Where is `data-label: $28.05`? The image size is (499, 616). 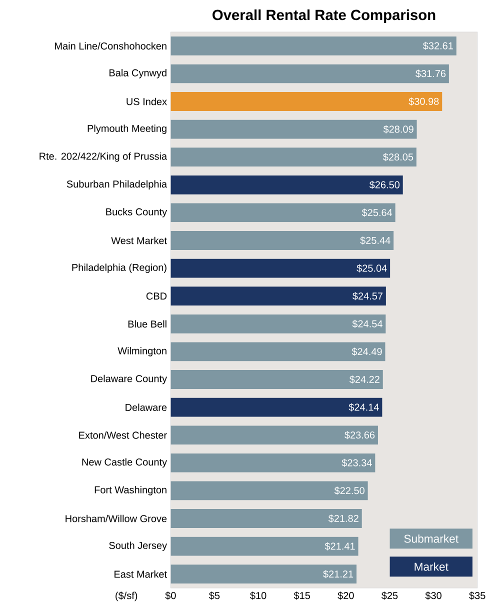
data-label: $28.05 is located at coordinates (398, 157).